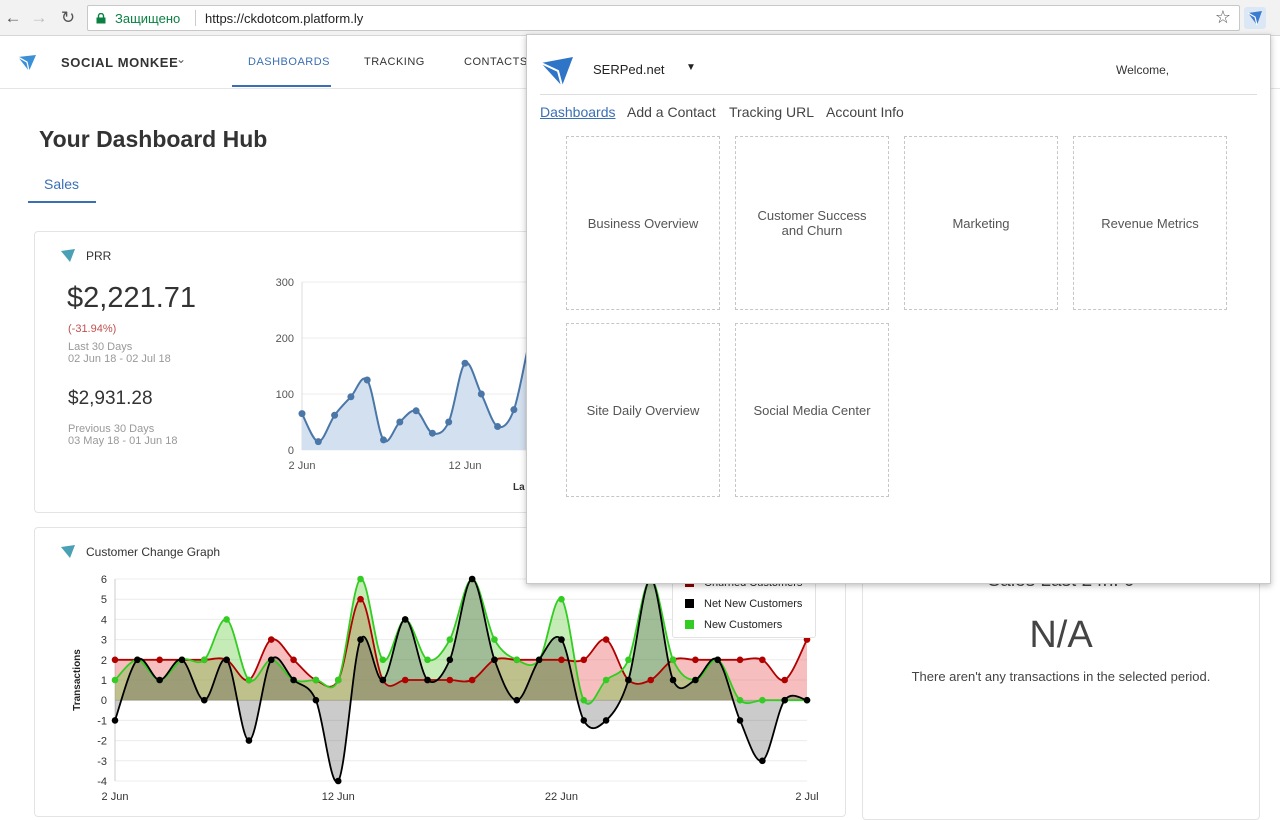  What do you see at coordinates (119, 359) in the screenshot?
I see `period-range: 02 Jun 18 - 02 Jul 18` at bounding box center [119, 359].